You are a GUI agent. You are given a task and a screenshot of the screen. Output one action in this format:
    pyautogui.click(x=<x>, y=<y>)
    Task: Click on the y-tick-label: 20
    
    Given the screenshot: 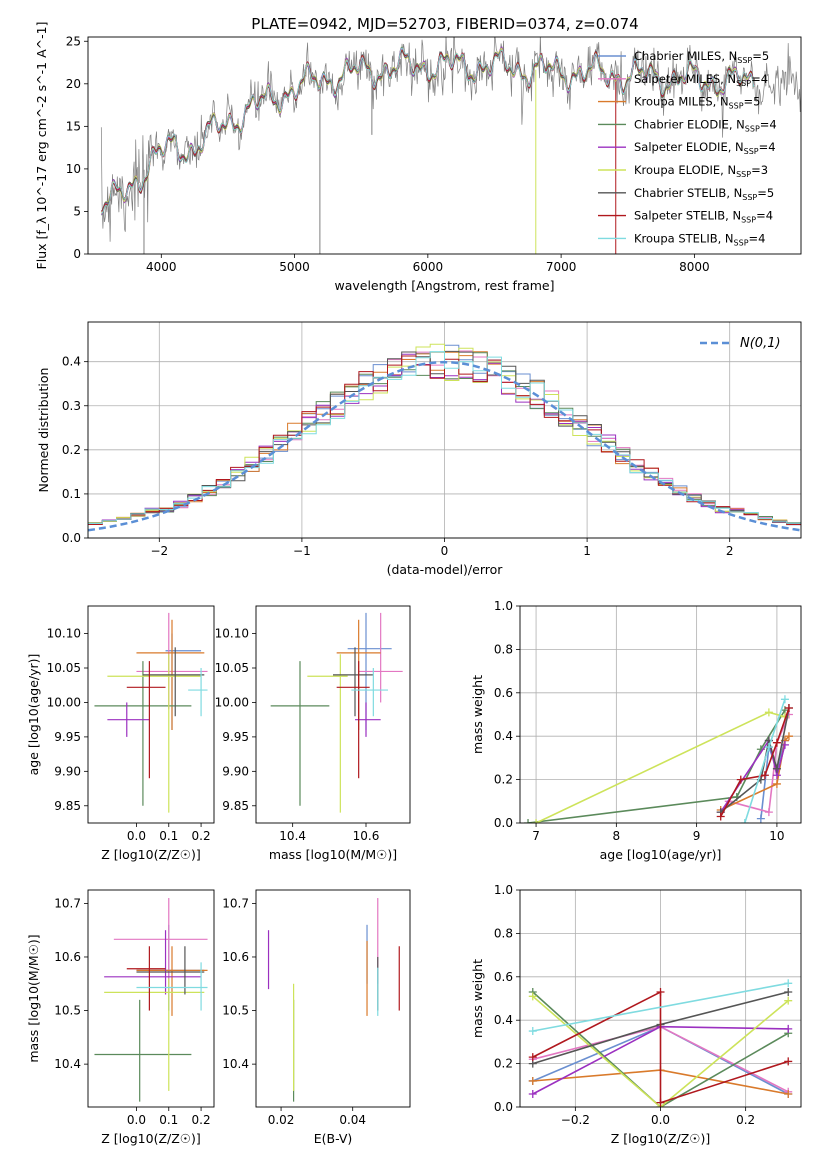 What is the action you would take?
    pyautogui.click(x=73, y=84)
    